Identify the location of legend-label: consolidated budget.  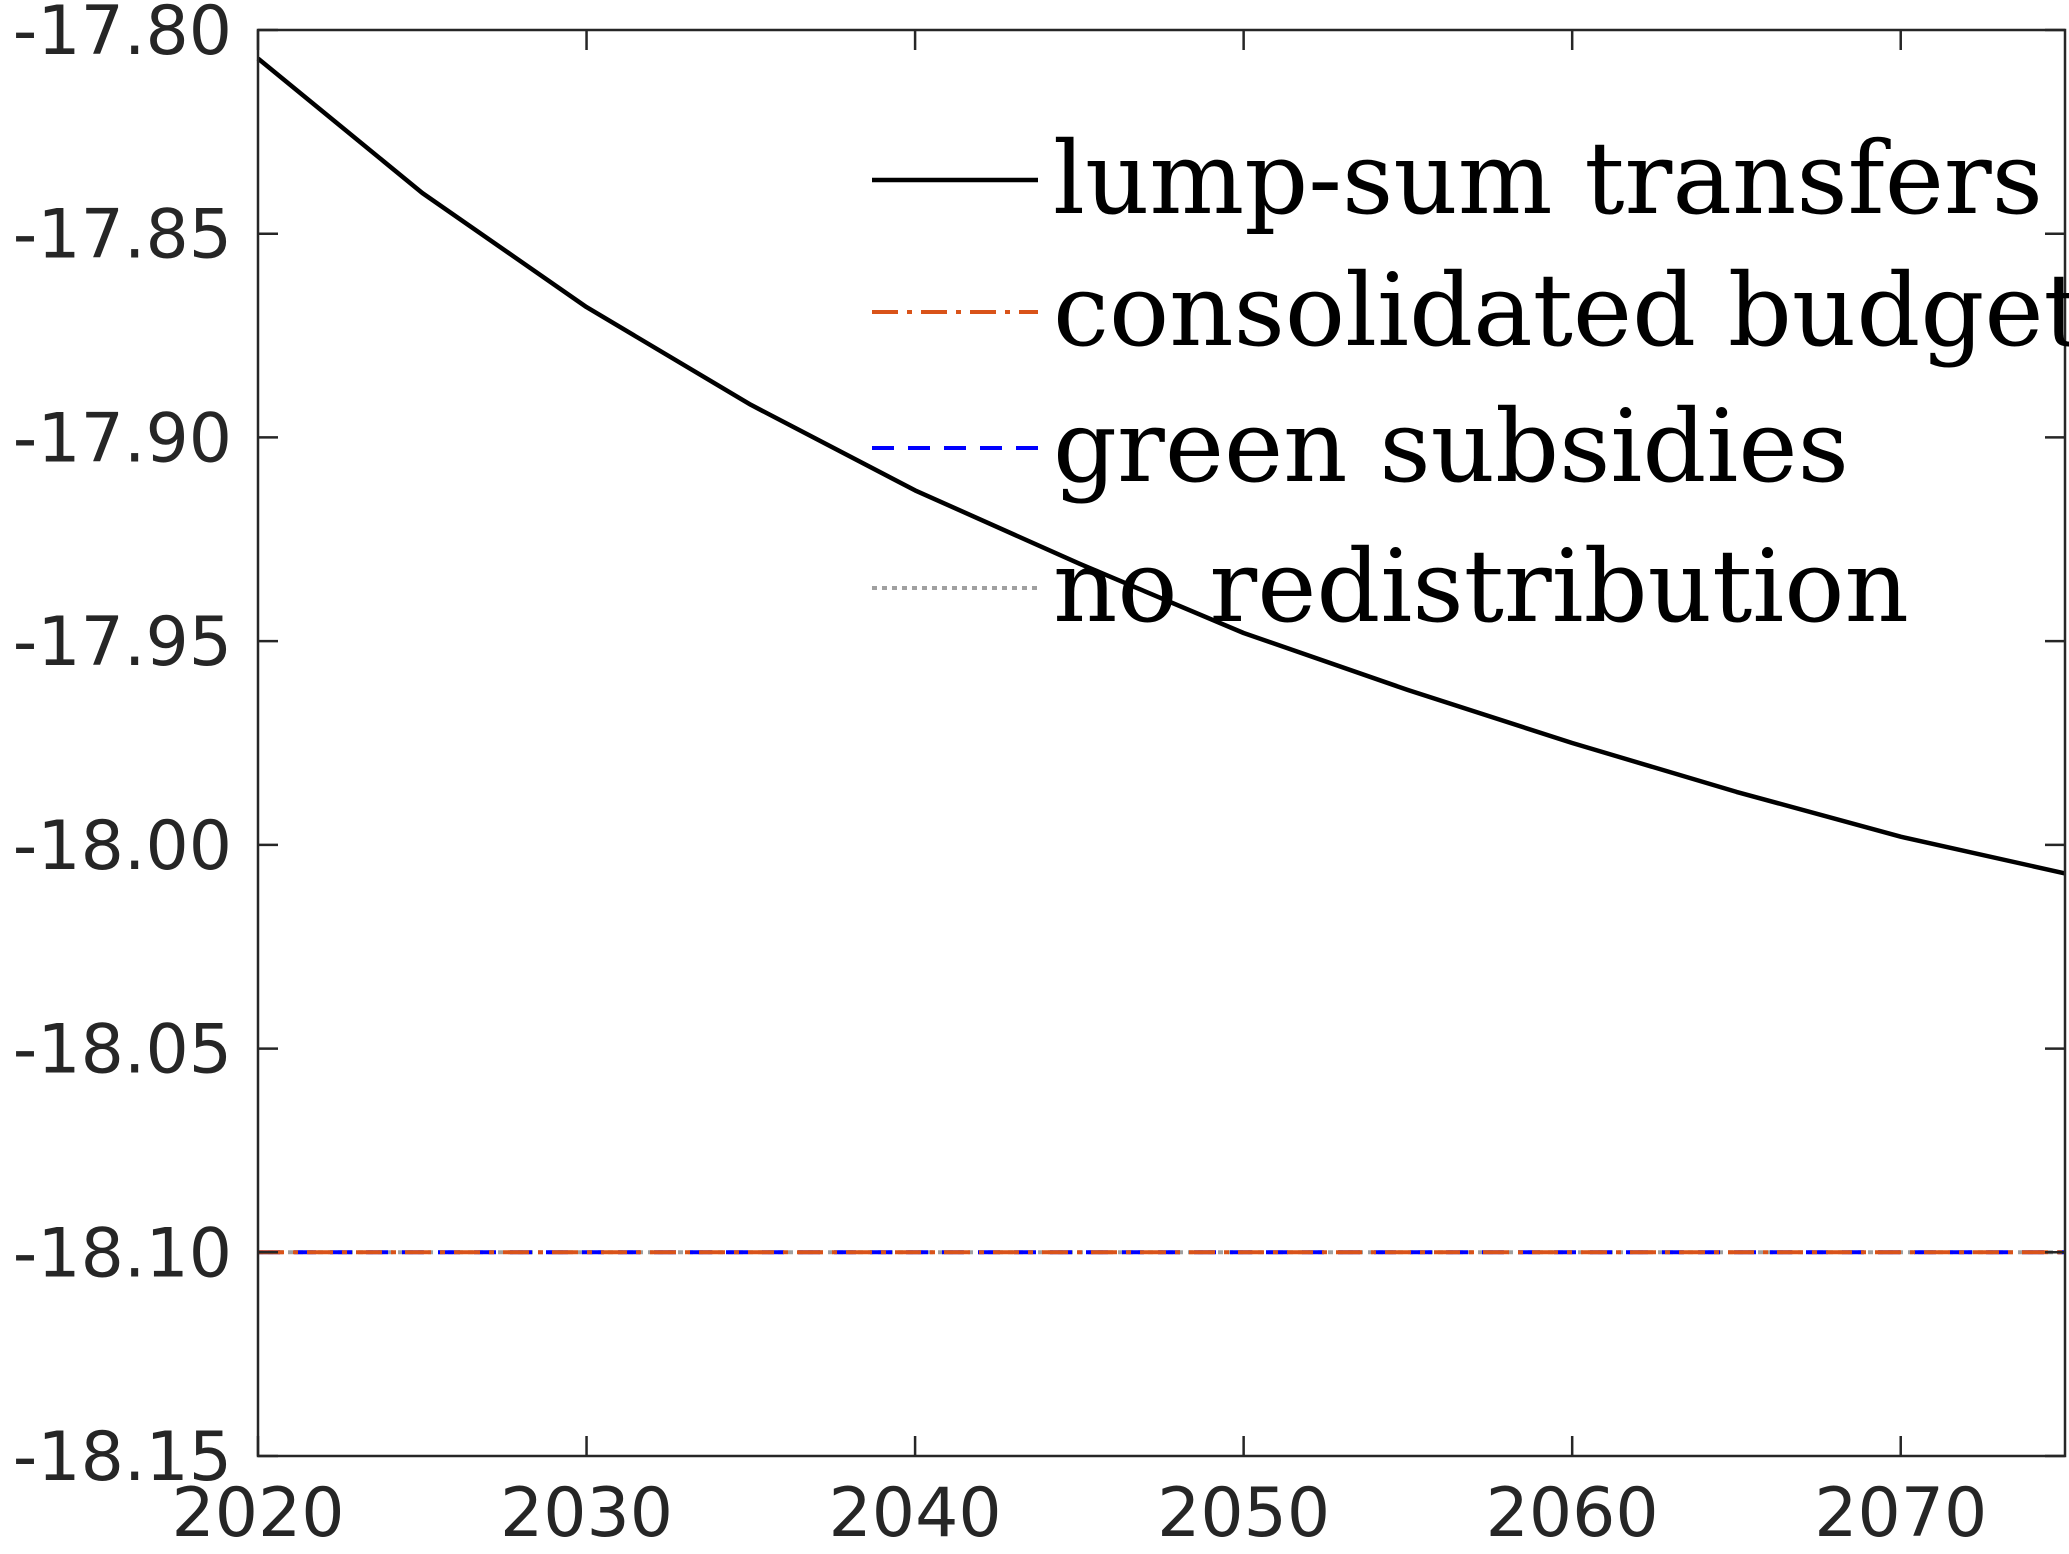
(1561, 310).